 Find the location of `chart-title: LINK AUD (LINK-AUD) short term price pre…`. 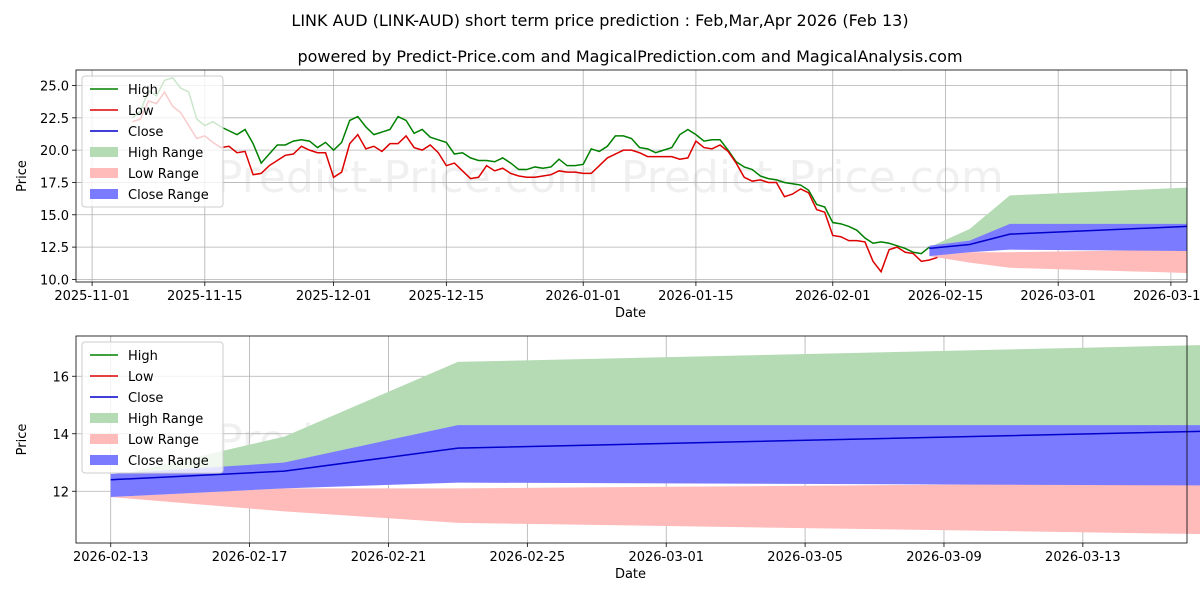

chart-title: LINK AUD (LINK-AUD) short term price pre… is located at coordinates (599, 20).